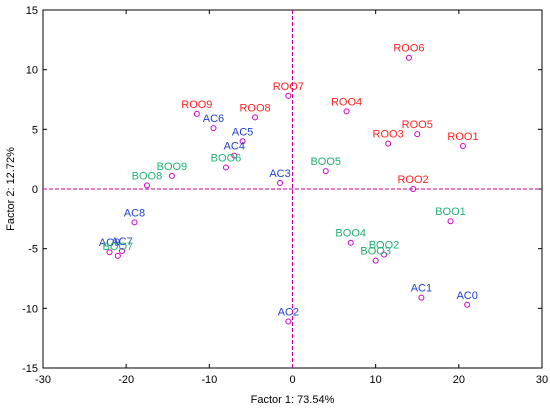  Describe the element at coordinates (417, 125) in the screenshot. I see `point-label-roo5: ROO5` at that location.